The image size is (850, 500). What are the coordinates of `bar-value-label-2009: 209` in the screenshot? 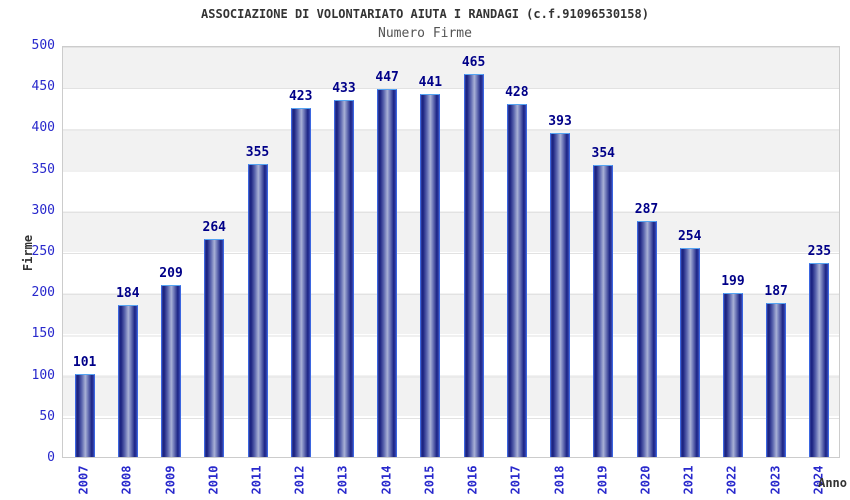 It's located at (171, 273).